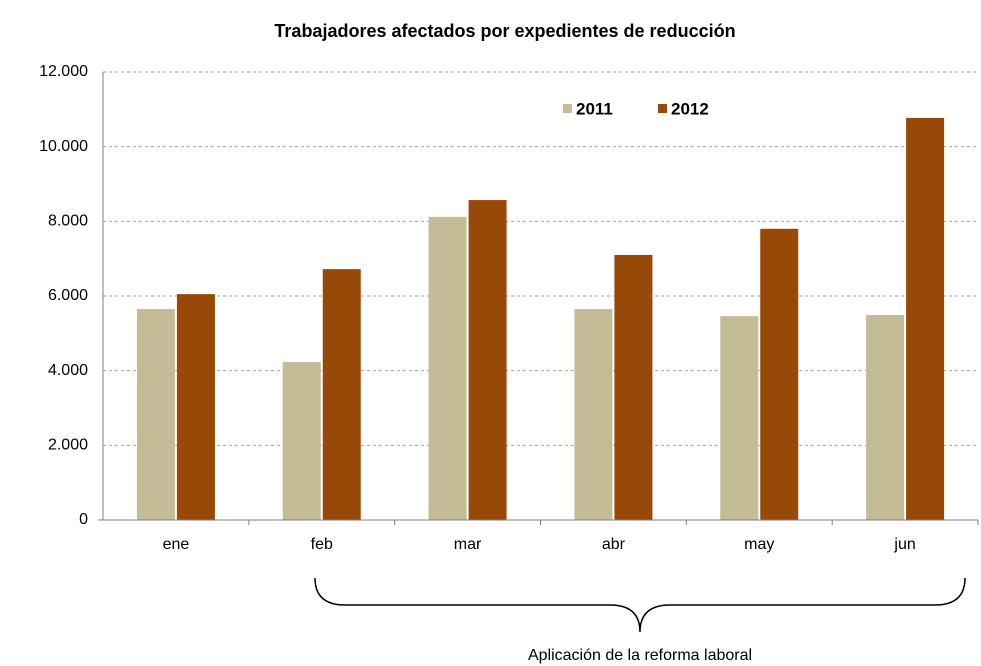 Image resolution: width=981 pixels, height=666 pixels. Describe the element at coordinates (68, 295) in the screenshot. I see `y-tick-label: 6.000` at that location.